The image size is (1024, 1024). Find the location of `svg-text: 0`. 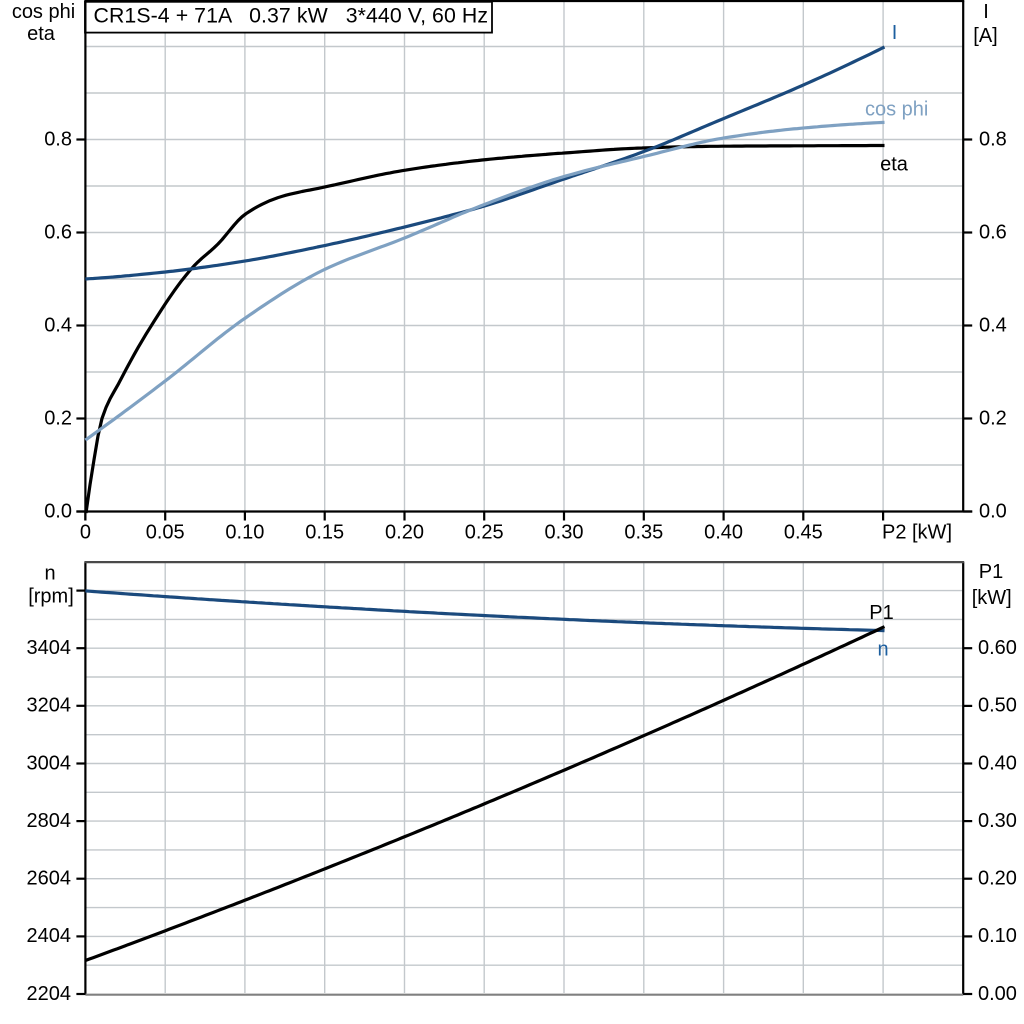

svg-text: 0 is located at coordinates (85, 533).